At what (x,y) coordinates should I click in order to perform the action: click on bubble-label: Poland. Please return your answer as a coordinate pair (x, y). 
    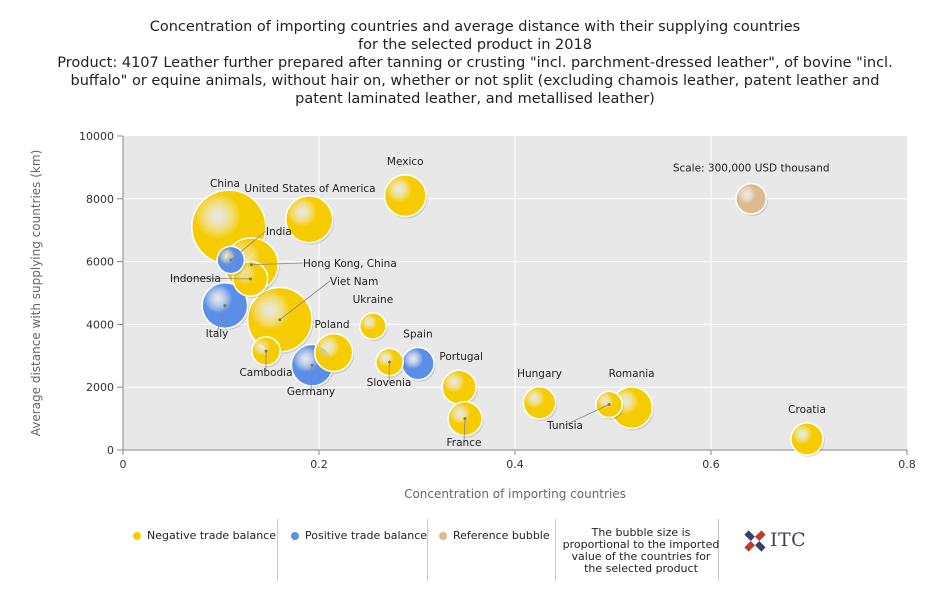
    Looking at the image, I should click on (331, 325).